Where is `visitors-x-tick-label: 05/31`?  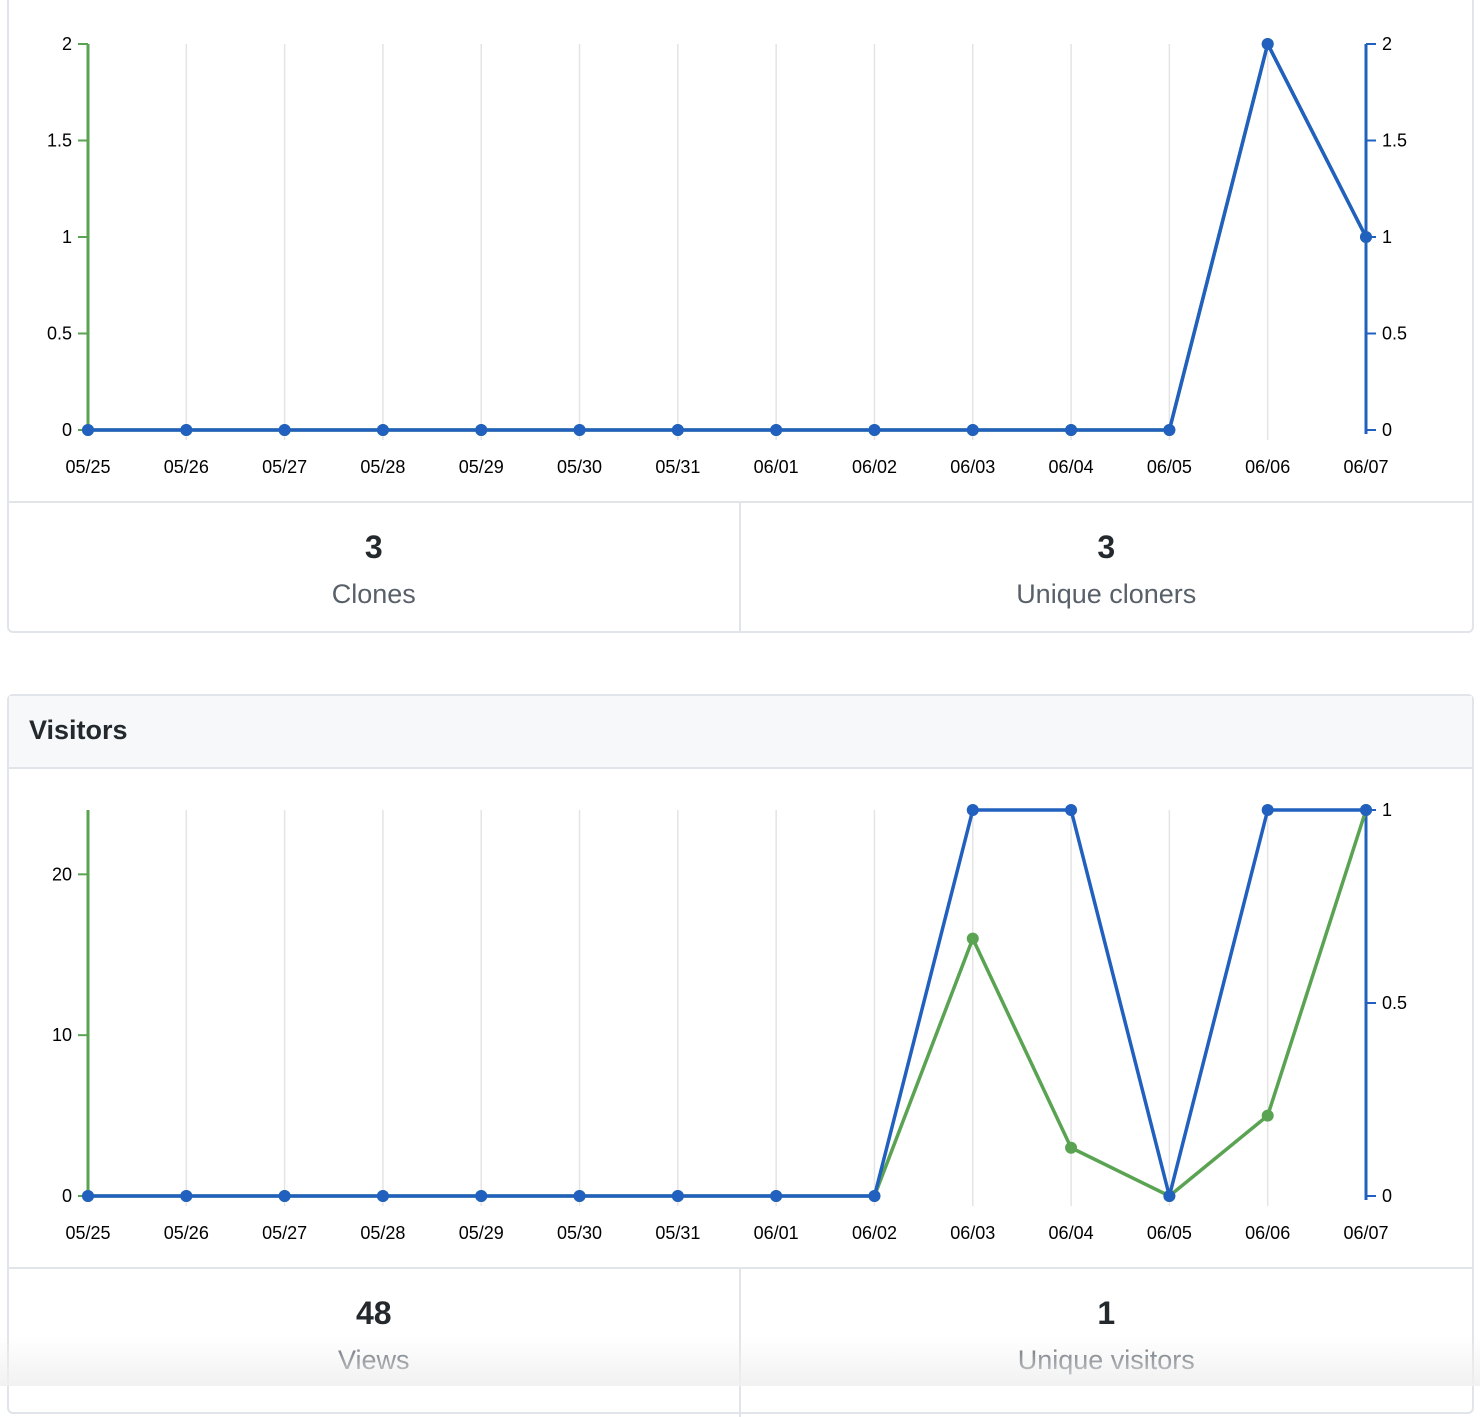
visitors-x-tick-label: 05/31 is located at coordinates (677, 1233).